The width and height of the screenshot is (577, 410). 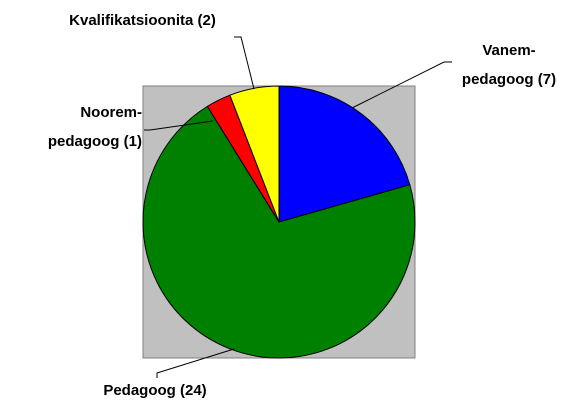 I want to click on slice-label: Vanem-pedagoog (7), so click(x=509, y=65).